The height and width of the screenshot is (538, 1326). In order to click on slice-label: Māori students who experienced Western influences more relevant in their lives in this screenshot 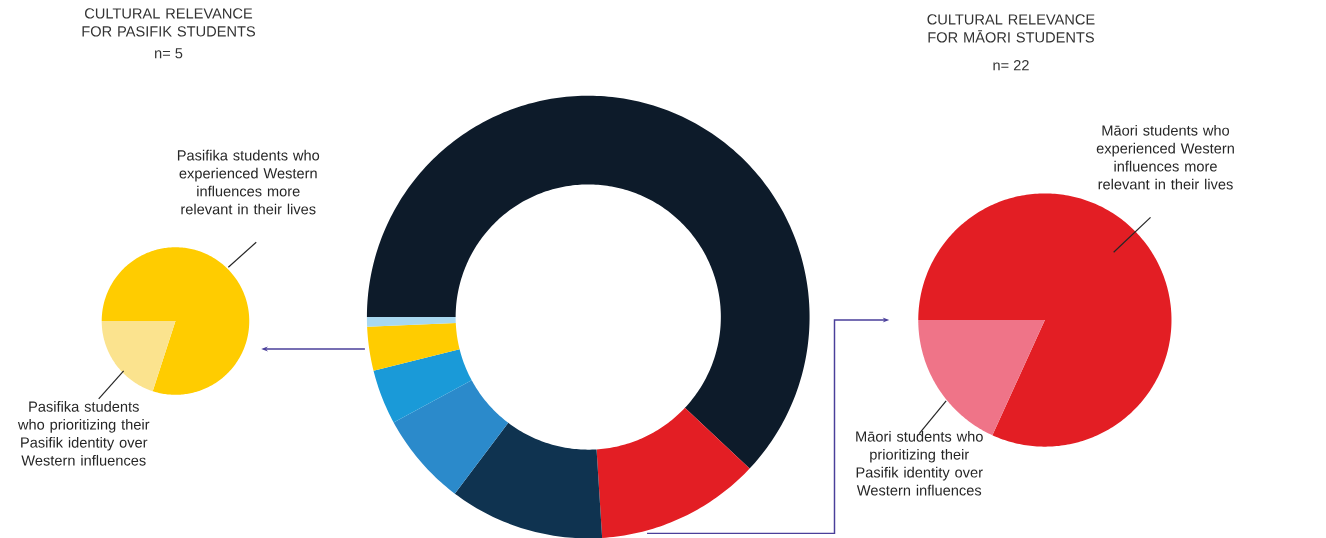, I will do `click(1165, 157)`.